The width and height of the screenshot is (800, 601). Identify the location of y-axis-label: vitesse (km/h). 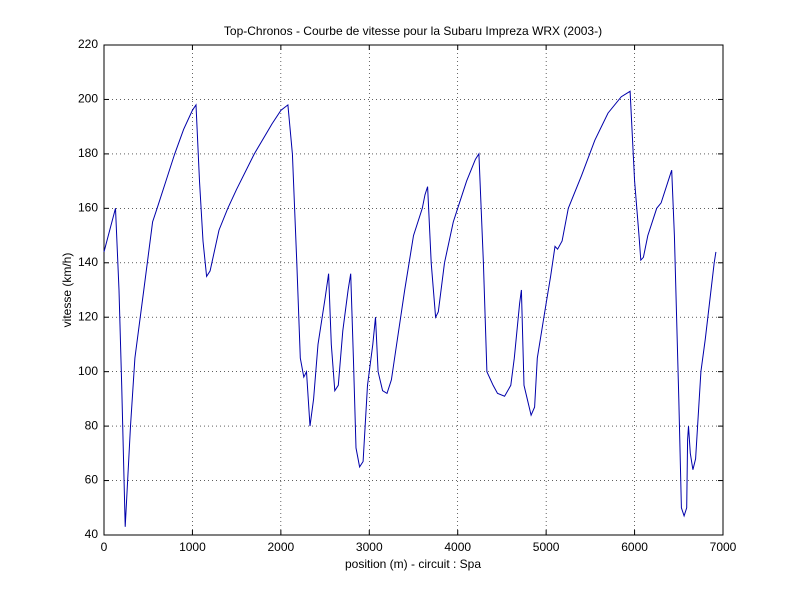
(67, 290).